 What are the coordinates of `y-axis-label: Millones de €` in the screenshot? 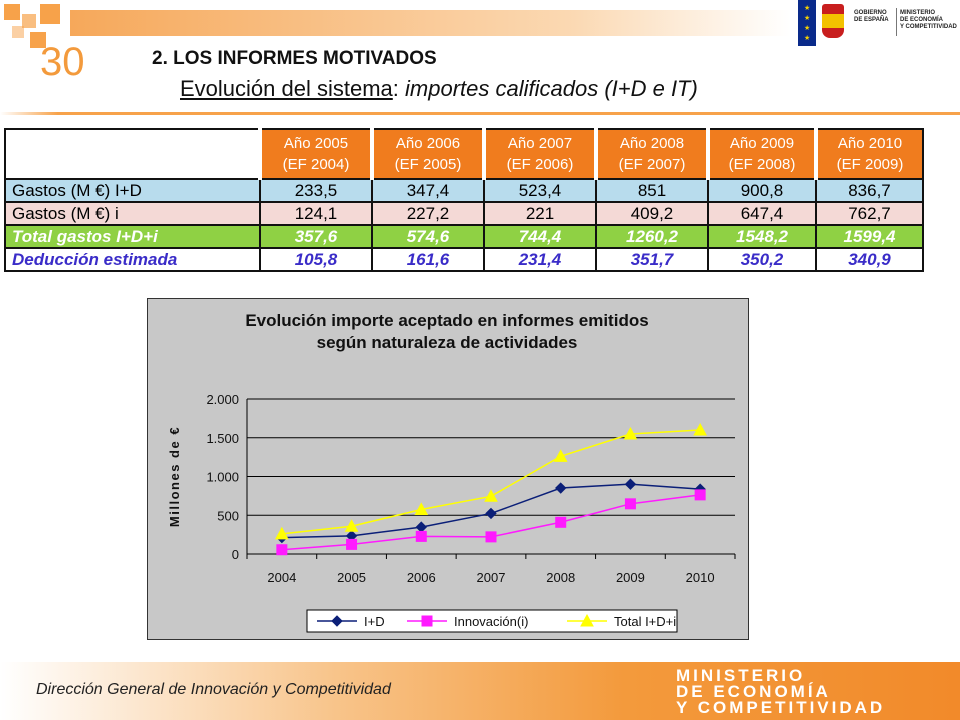 It's located at (174, 476).